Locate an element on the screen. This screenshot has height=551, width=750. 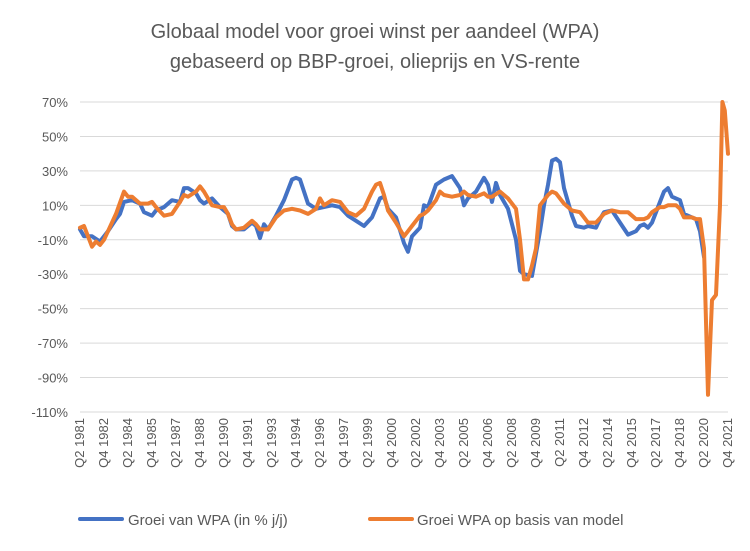
x-tick-label: Q4 2009 is located at coordinates (535, 443).